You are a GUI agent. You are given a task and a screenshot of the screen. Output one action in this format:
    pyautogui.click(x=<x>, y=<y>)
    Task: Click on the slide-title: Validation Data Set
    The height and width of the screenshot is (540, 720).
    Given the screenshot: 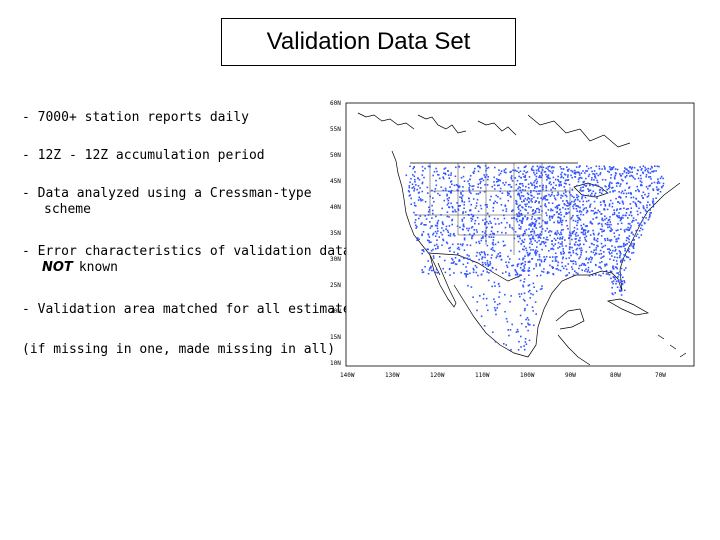 What is the action you would take?
    pyautogui.click(x=368, y=41)
    